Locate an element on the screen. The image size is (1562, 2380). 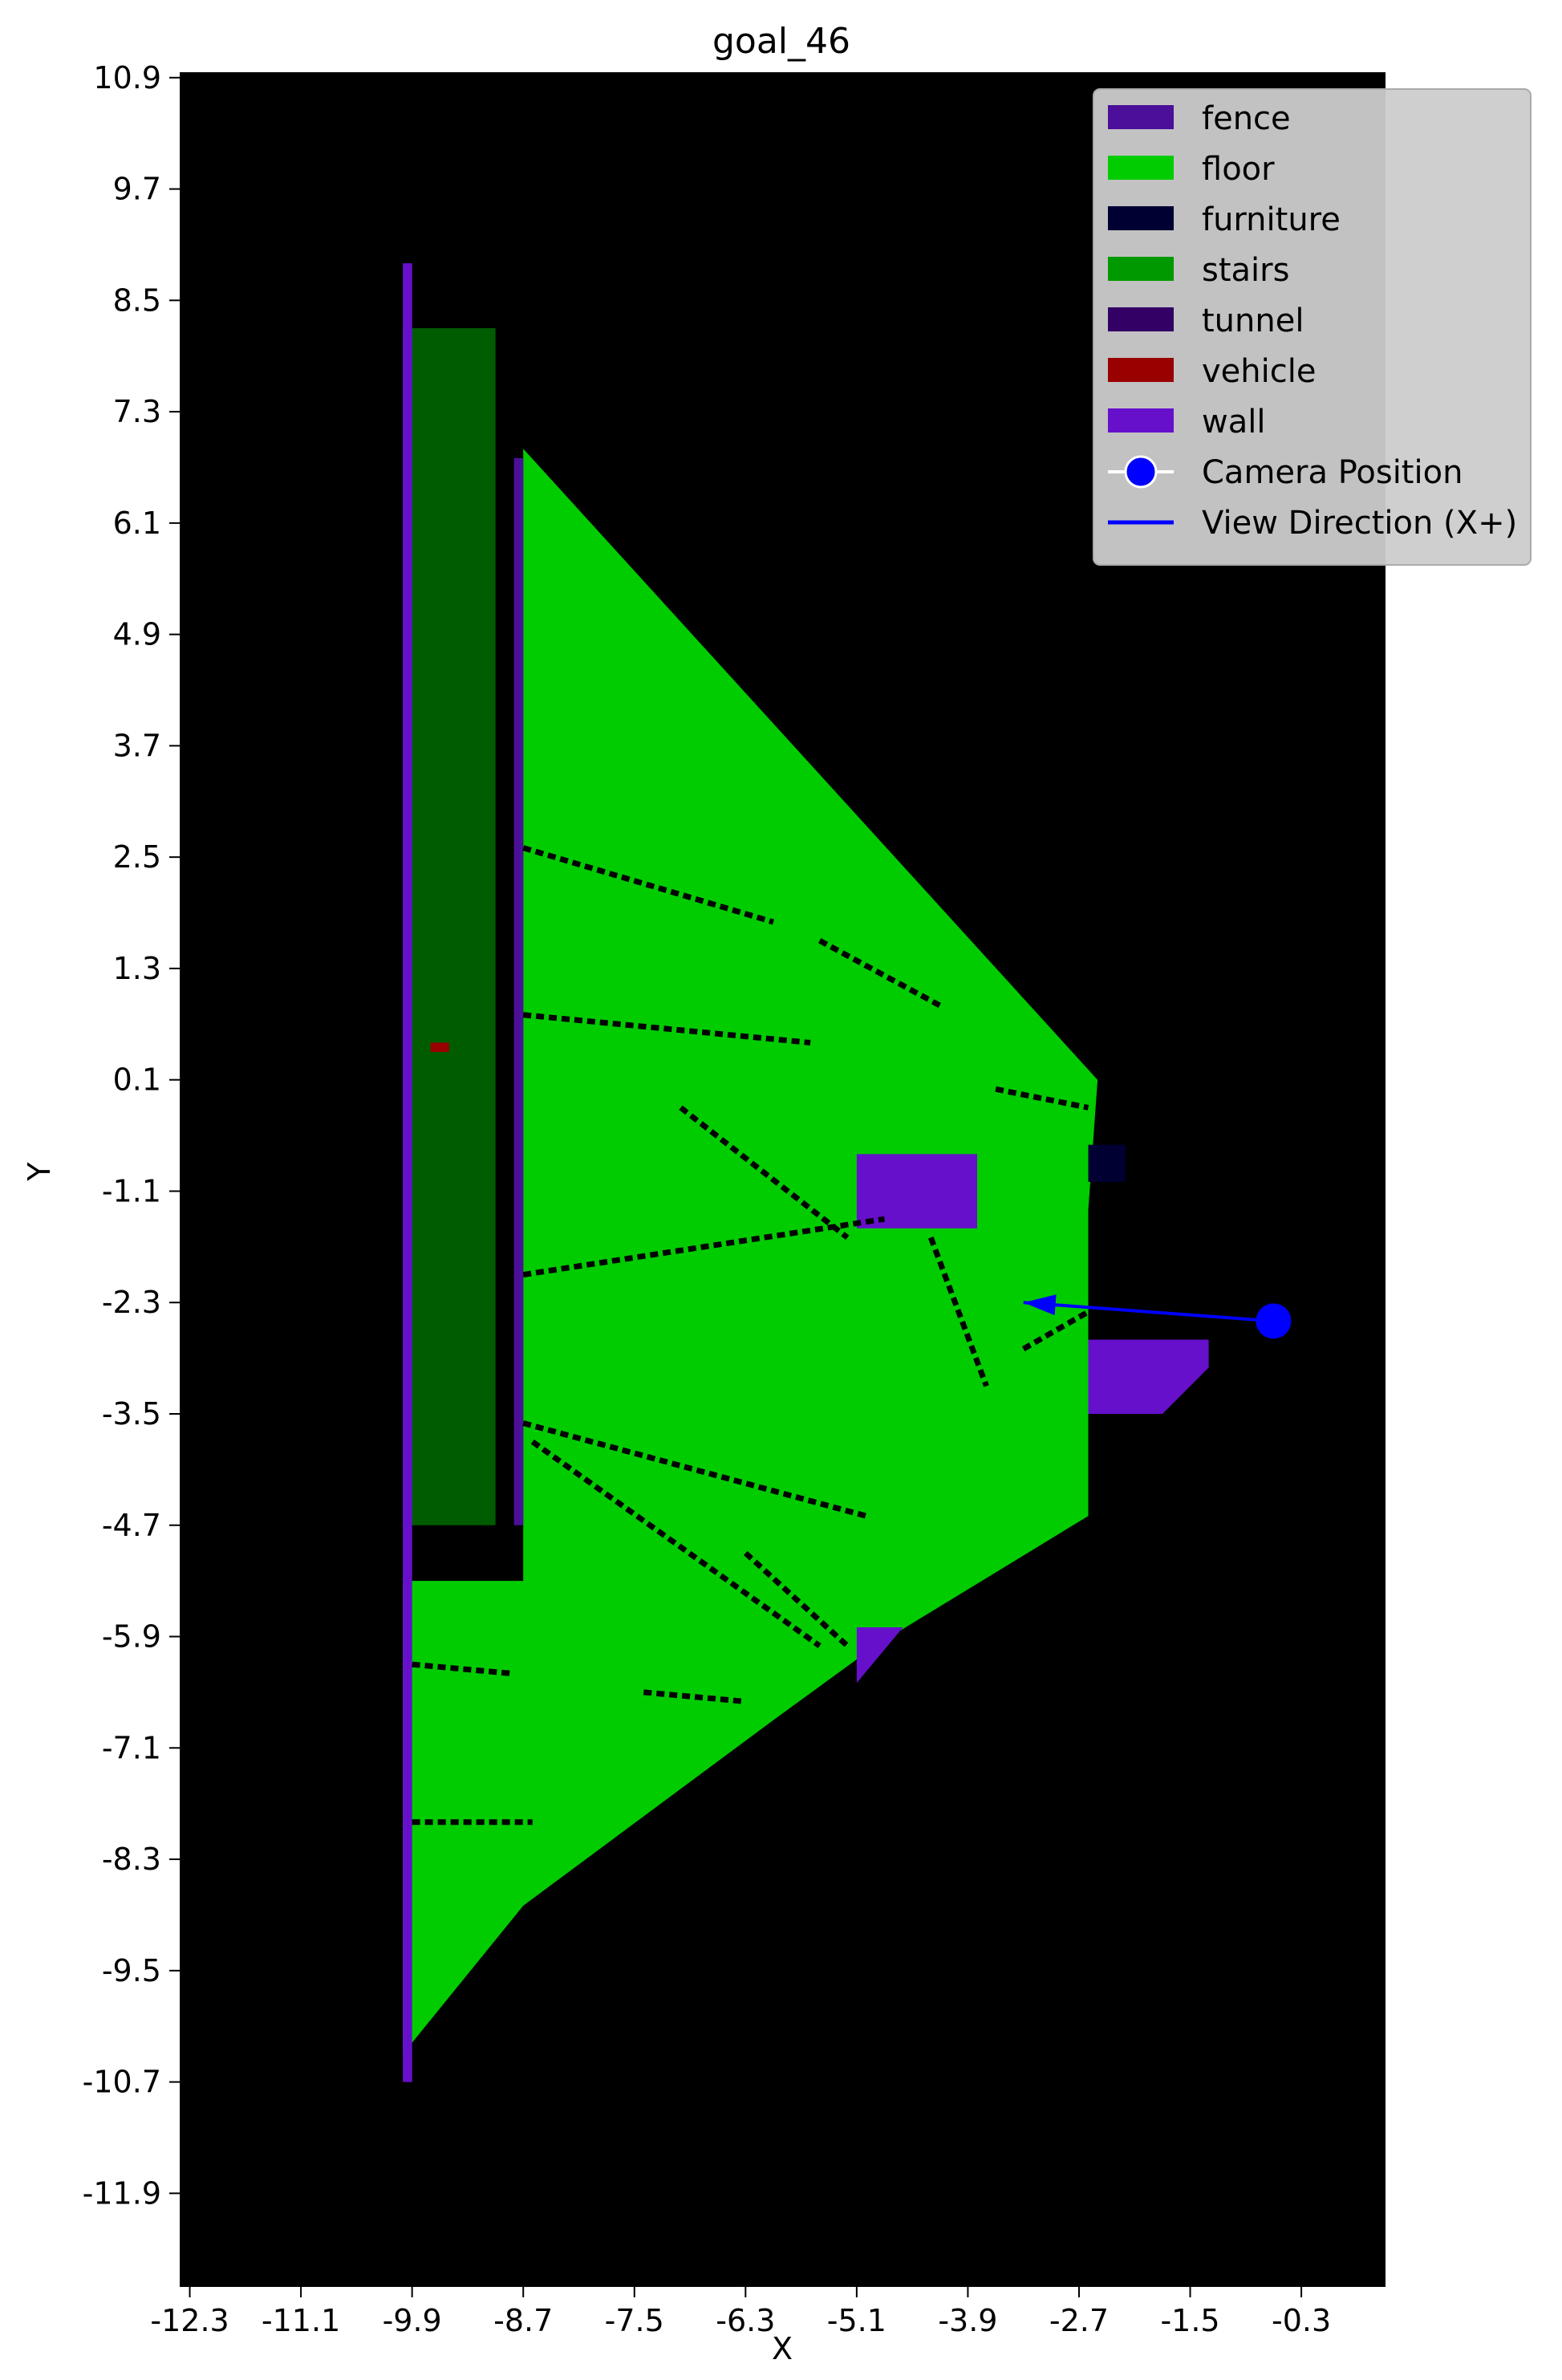
y-tick-label-9: 0.1 is located at coordinates (137, 1080).